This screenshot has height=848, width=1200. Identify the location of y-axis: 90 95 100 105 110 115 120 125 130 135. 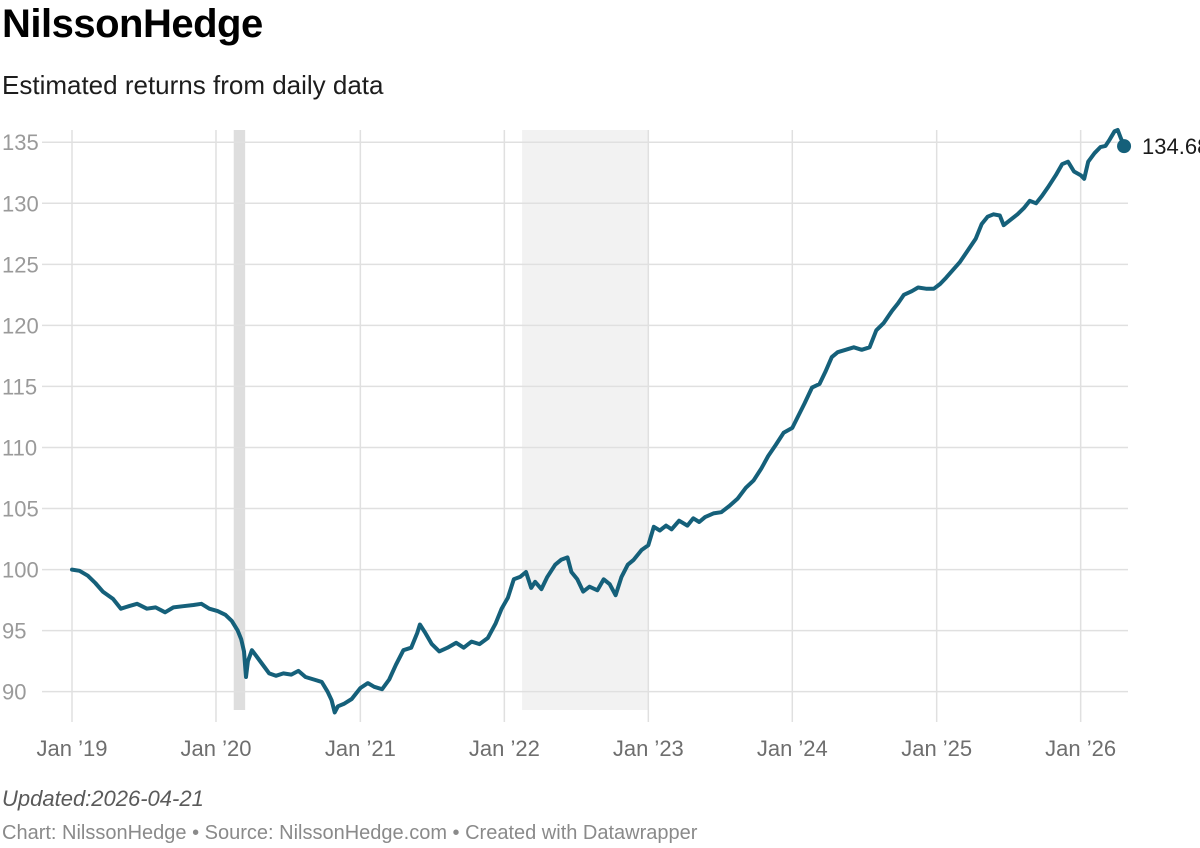
(20, 417).